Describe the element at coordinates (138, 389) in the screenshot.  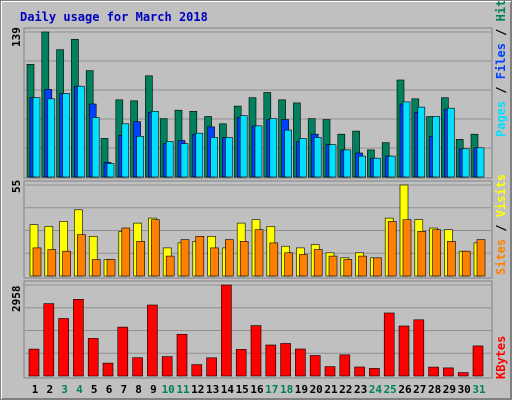
I see `x-tick-label-8: 8` at that location.